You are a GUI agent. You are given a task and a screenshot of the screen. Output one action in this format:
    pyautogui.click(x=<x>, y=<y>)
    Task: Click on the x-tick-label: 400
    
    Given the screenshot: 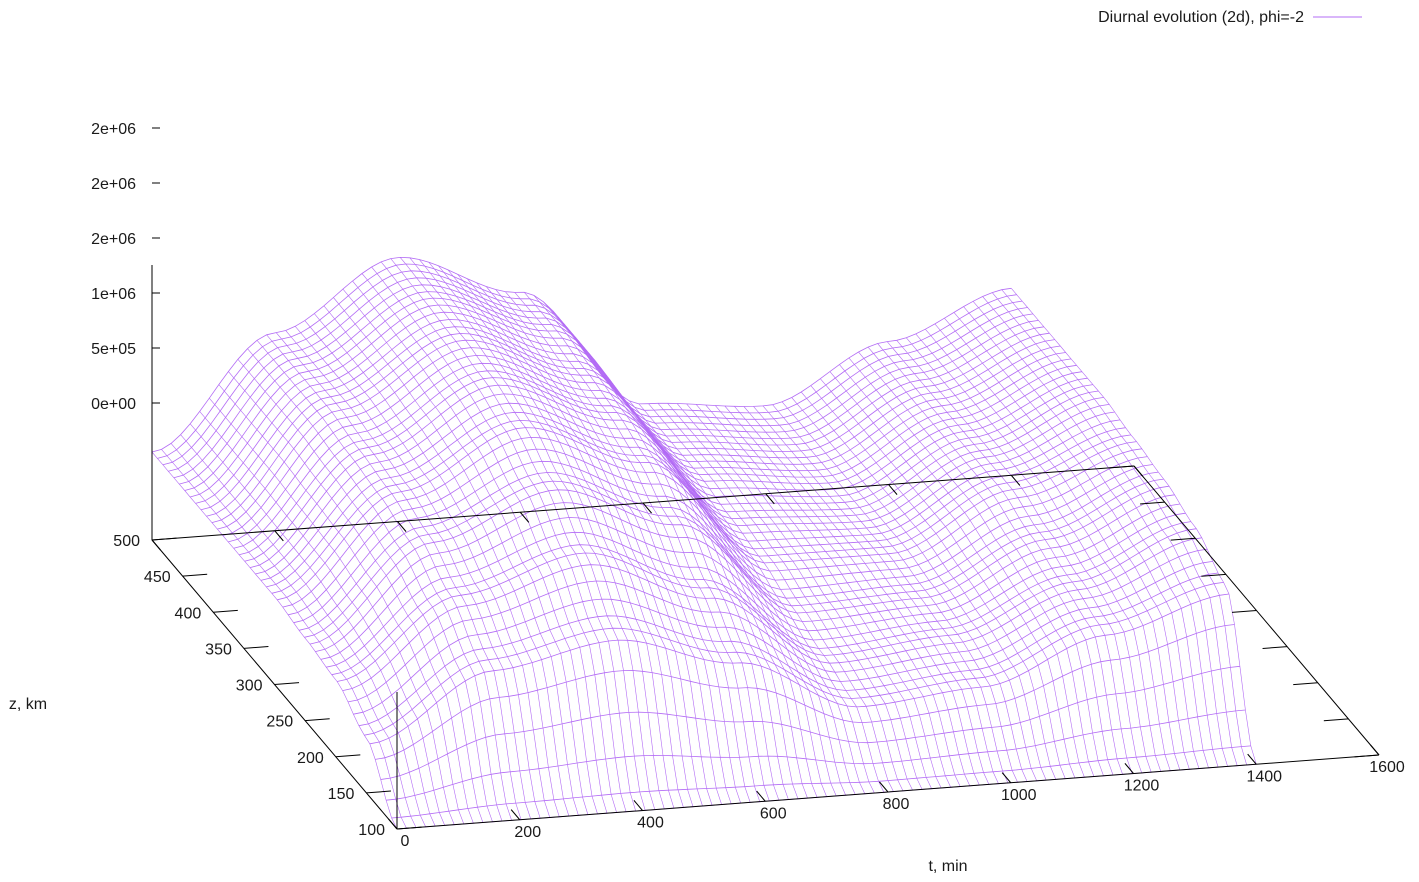 What is the action you would take?
    pyautogui.click(x=650, y=823)
    